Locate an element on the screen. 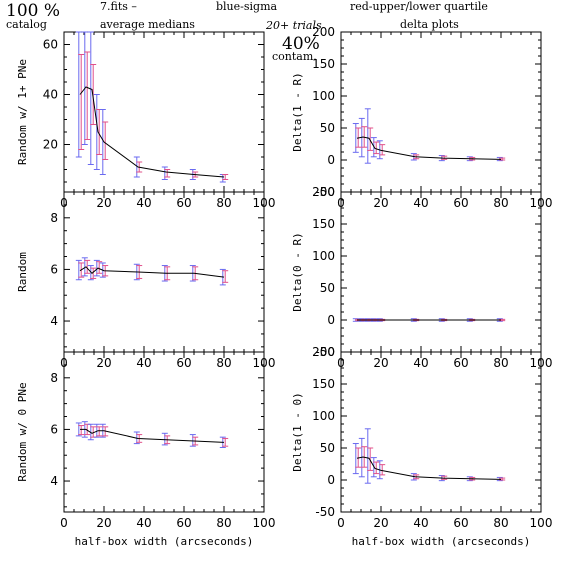  y-axis-label: Random is located at coordinates (22, 272).